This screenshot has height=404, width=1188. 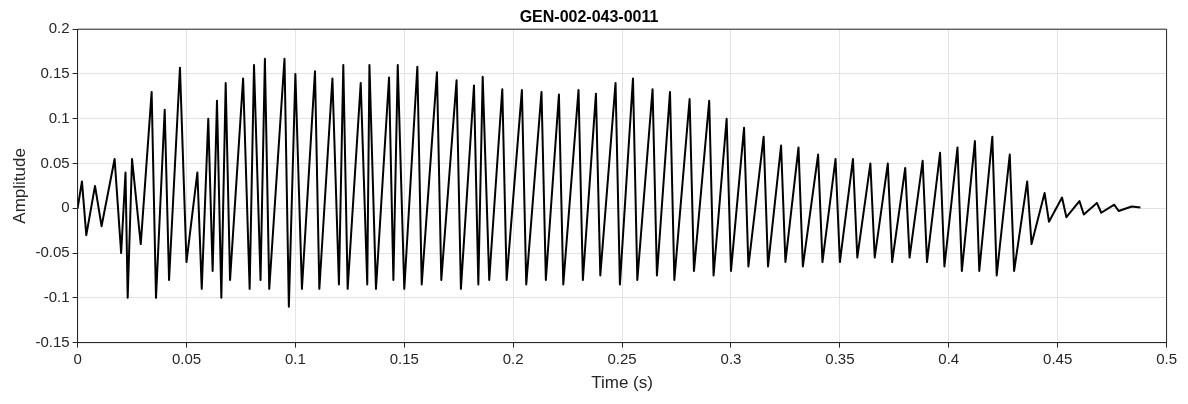 I want to click on x-tick-label: 0, so click(x=77, y=358).